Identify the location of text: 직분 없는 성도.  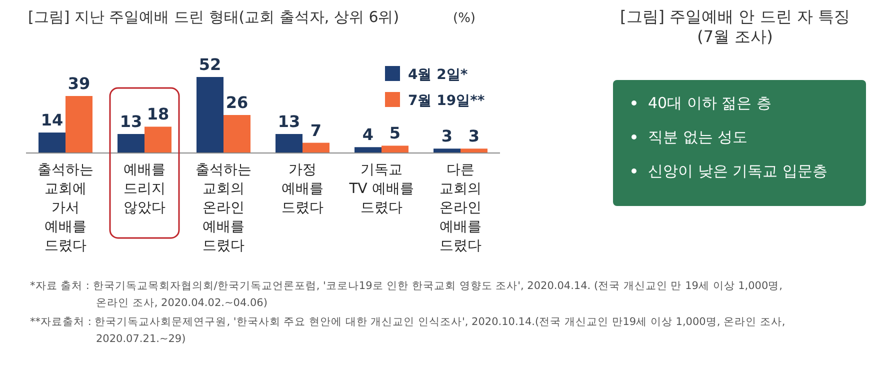
(698, 137).